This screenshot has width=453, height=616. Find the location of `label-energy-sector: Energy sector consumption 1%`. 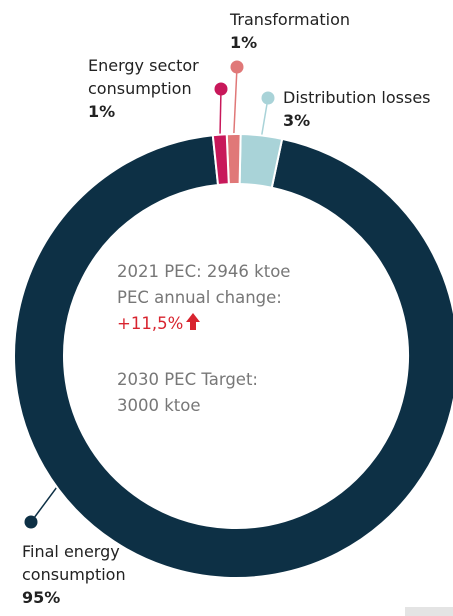

label-energy-sector: Energy sector consumption 1% is located at coordinates (151, 88).